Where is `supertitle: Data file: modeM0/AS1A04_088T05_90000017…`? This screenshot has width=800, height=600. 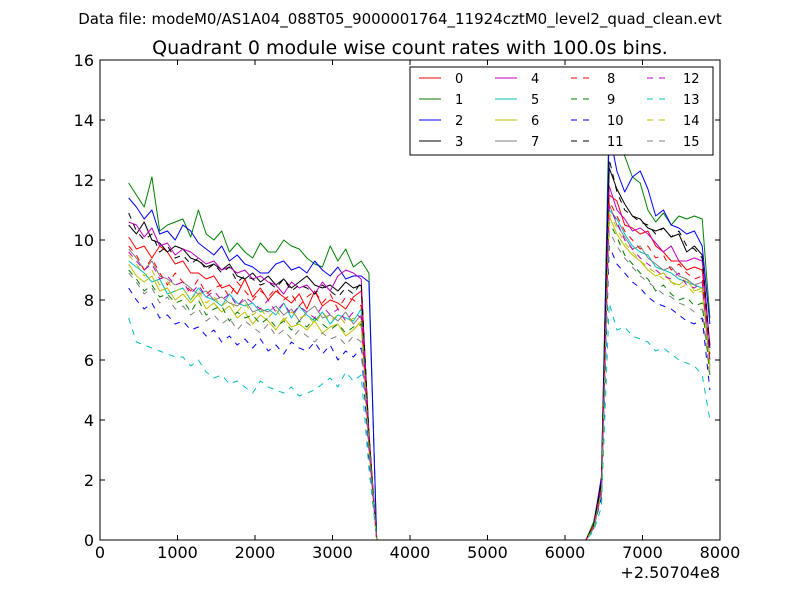
supertitle: Data file: modeM0/AS1A04_088T05_90000017… is located at coordinates (400, 19).